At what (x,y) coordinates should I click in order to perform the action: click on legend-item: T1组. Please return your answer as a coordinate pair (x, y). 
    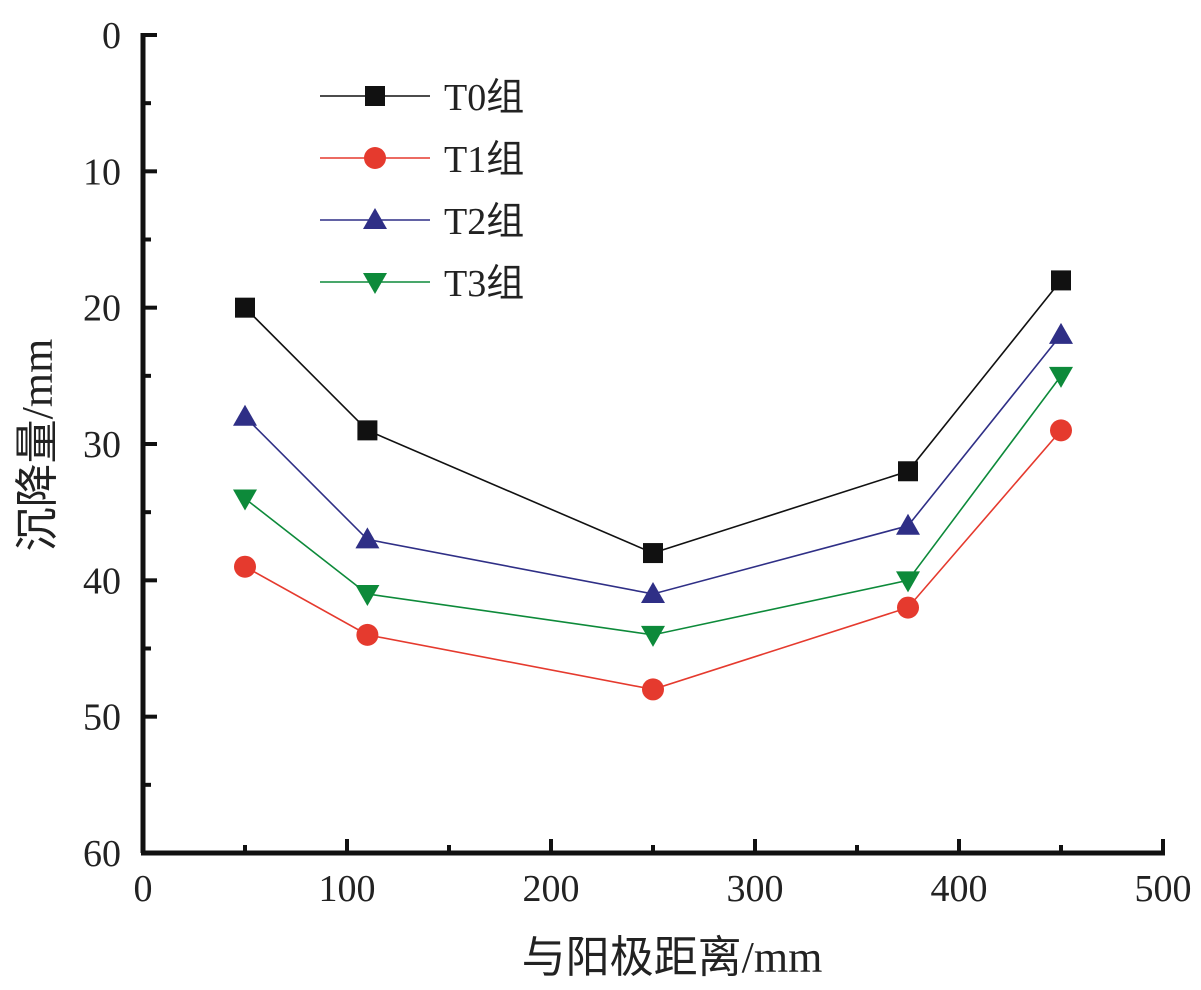
    Looking at the image, I should click on (422, 160).